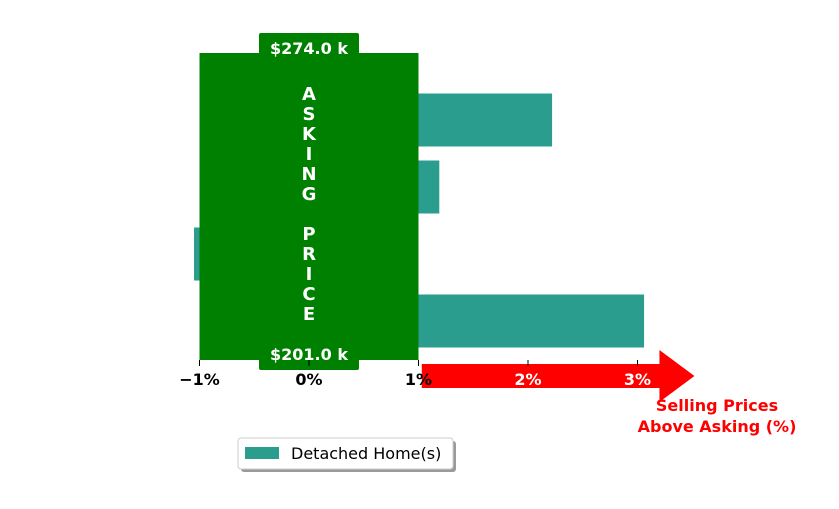  Describe the element at coordinates (418, 379) in the screenshot. I see `x-tick-label-3: 1%` at that location.